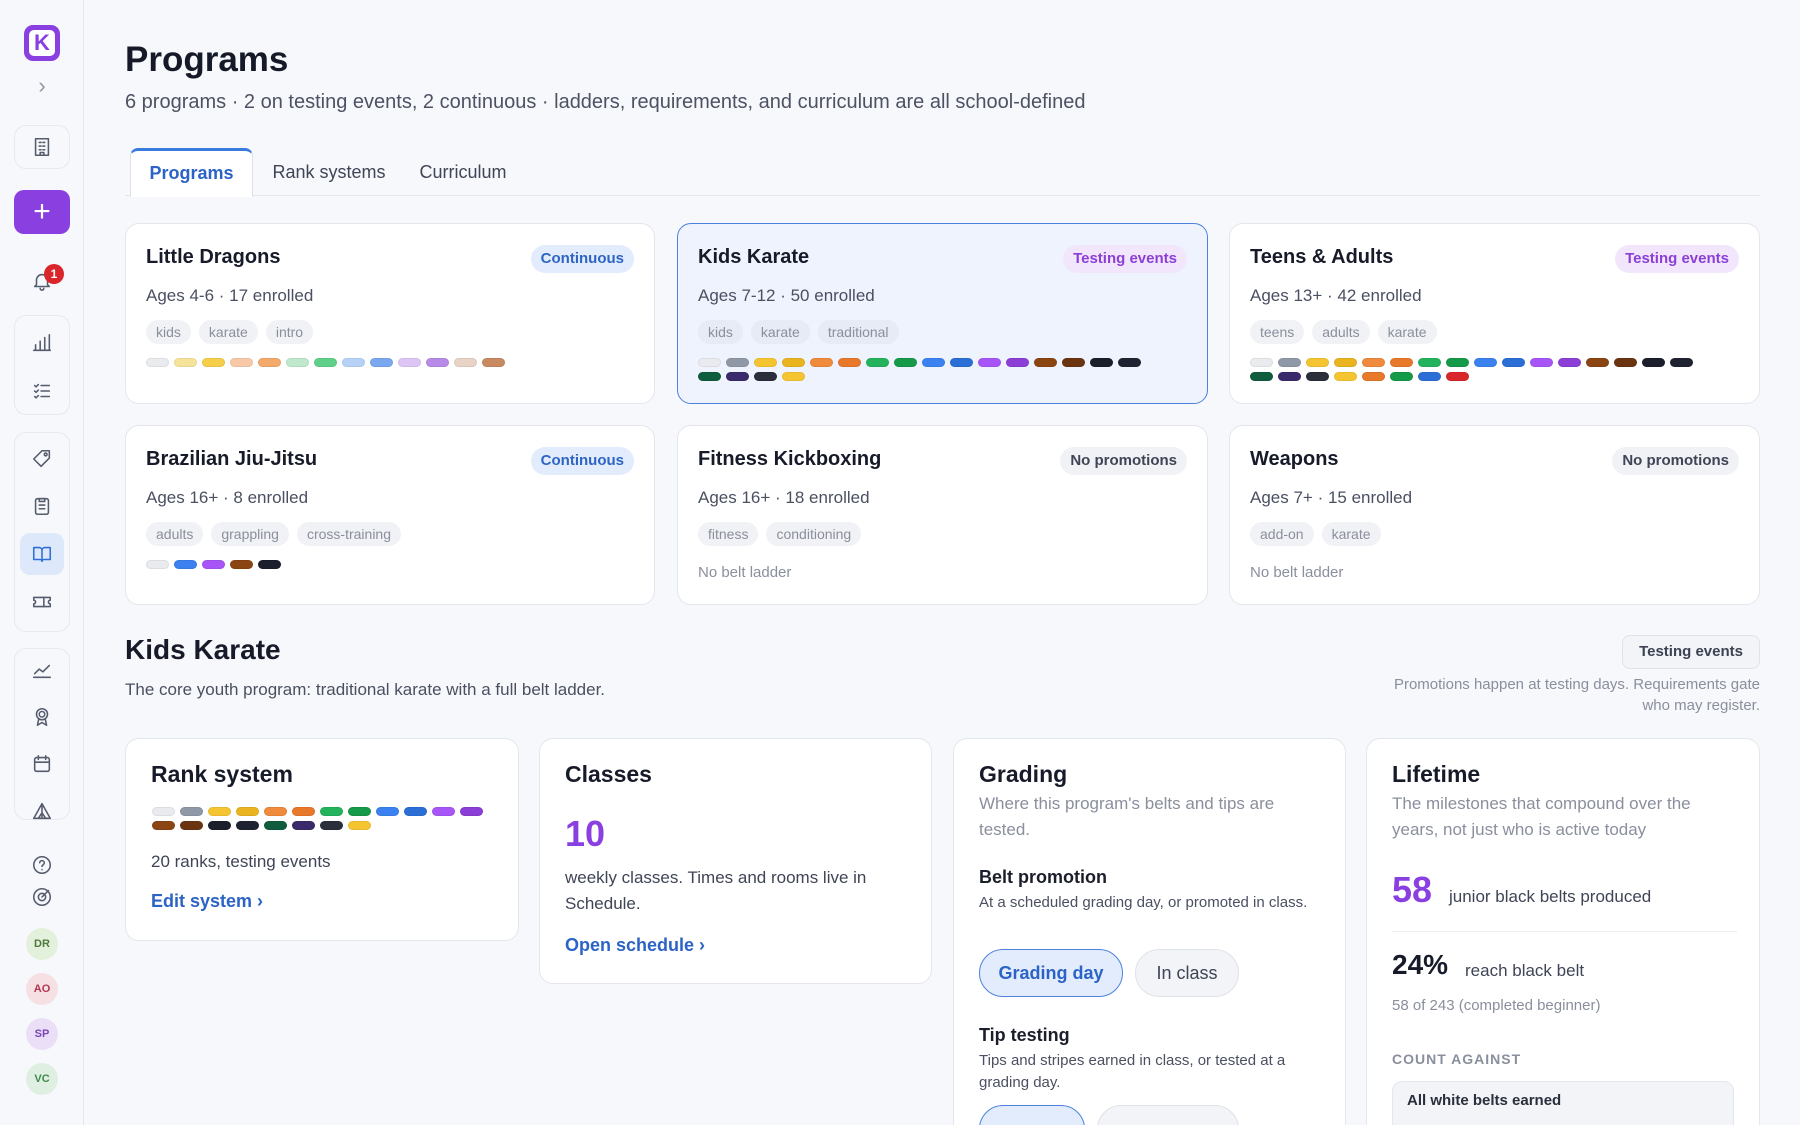 This screenshot has width=1800, height=1125. Describe the element at coordinates (1407, 332) in the screenshot. I see `tag: karate` at that location.